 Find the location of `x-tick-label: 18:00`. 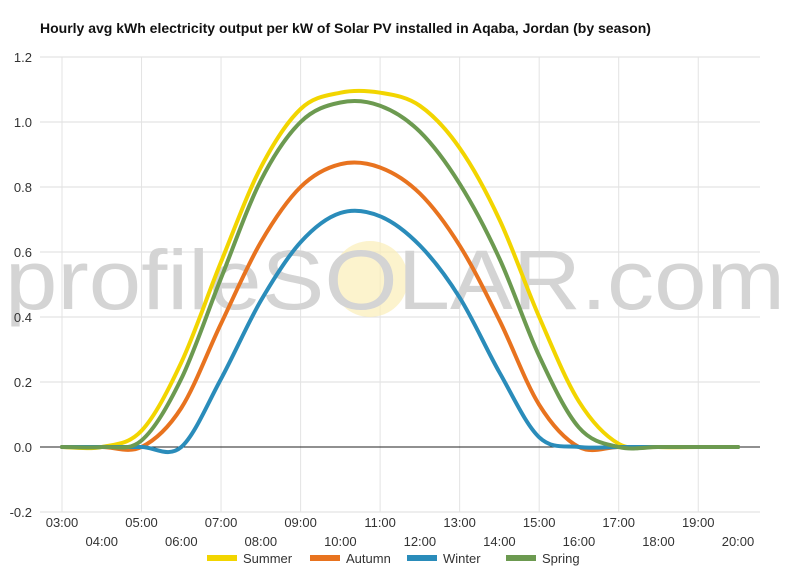

x-tick-label: 18:00 is located at coordinates (658, 541).